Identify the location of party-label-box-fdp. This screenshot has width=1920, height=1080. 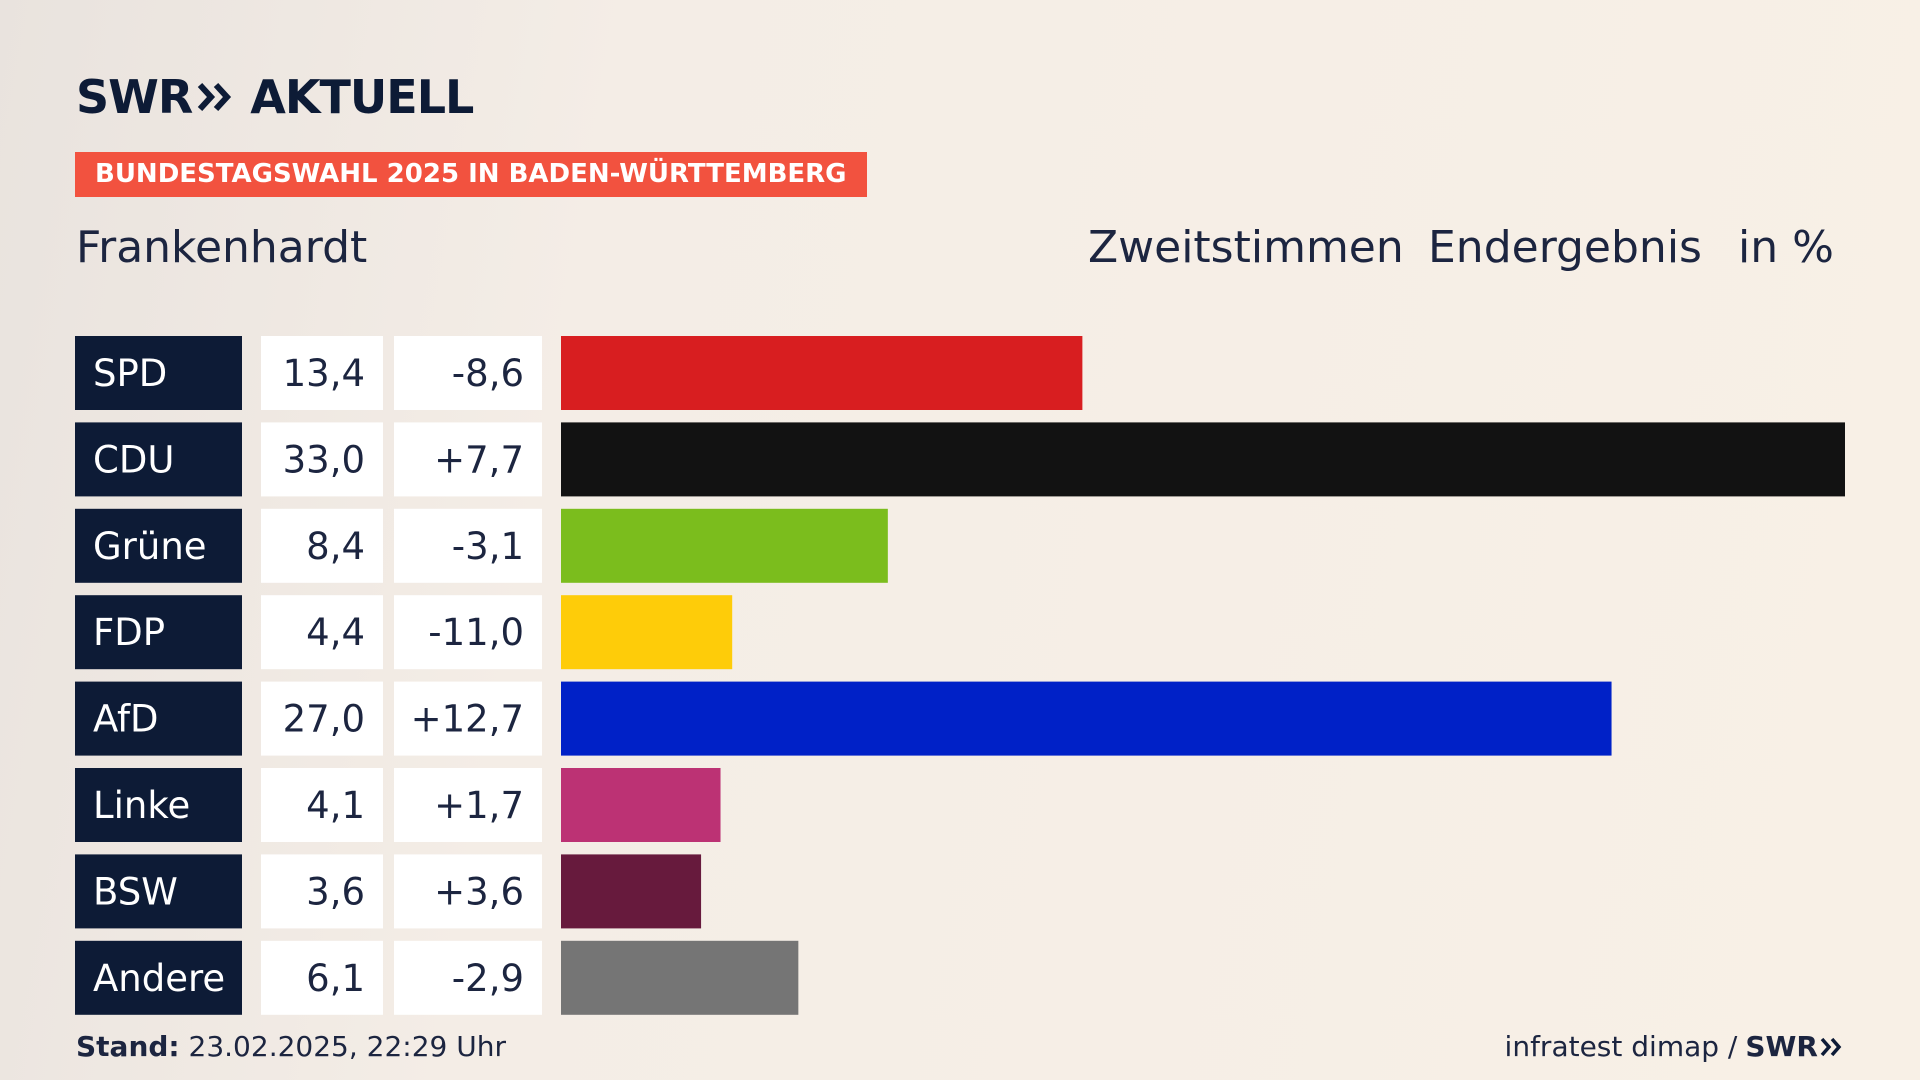
(158, 632).